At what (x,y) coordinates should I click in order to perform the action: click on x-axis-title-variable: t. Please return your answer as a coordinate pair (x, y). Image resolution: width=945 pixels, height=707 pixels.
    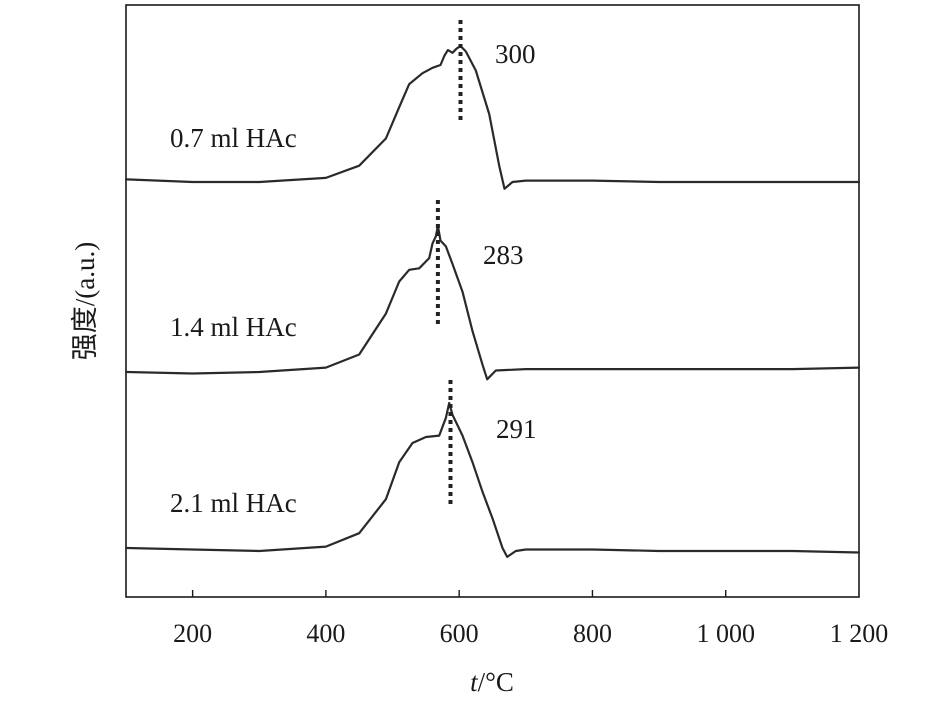
    Looking at the image, I should click on (474, 682).